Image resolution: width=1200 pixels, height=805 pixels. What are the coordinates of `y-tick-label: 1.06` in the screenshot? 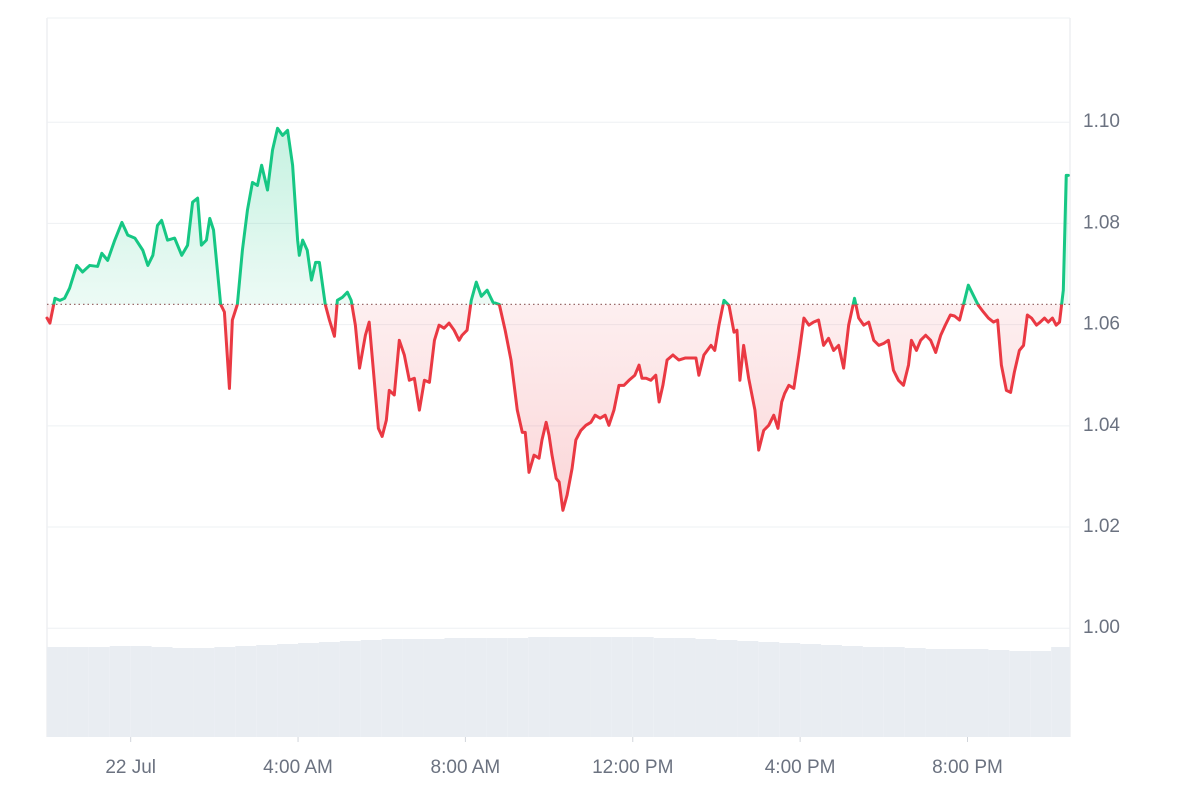 It's located at (1101, 324).